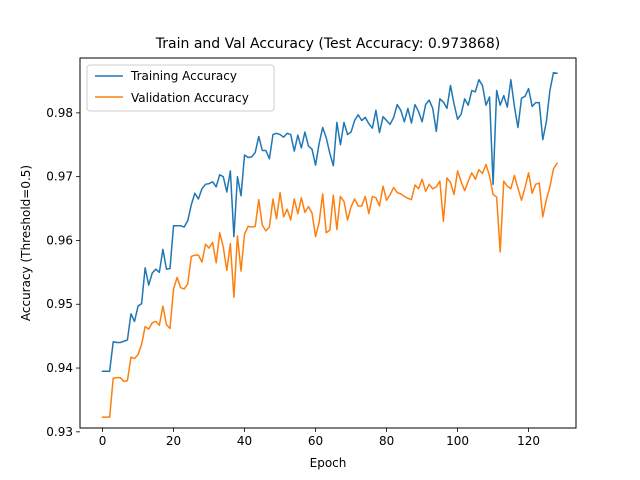  Describe the element at coordinates (59, 240) in the screenshot. I see `y-tick-label: 0.96` at that location.